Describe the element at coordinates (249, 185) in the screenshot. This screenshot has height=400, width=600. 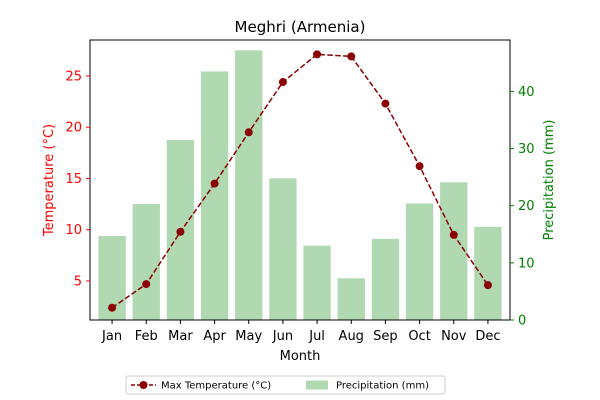
I see `bar-may` at that location.